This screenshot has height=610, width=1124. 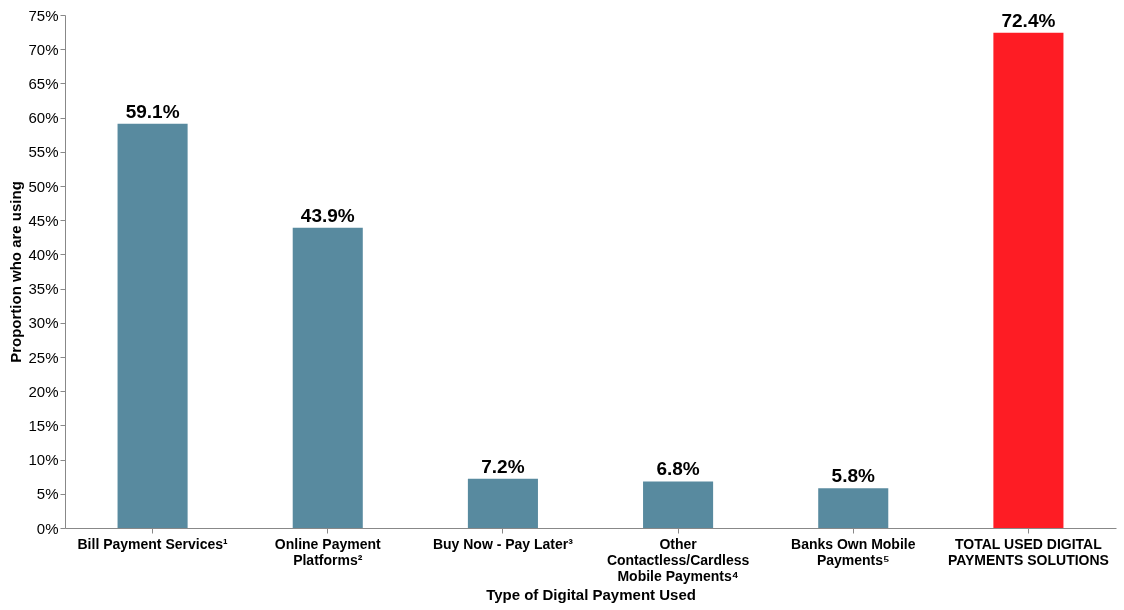 I want to click on x-tick-label: Banks Own Mobile Payments⁵, so click(x=853, y=551).